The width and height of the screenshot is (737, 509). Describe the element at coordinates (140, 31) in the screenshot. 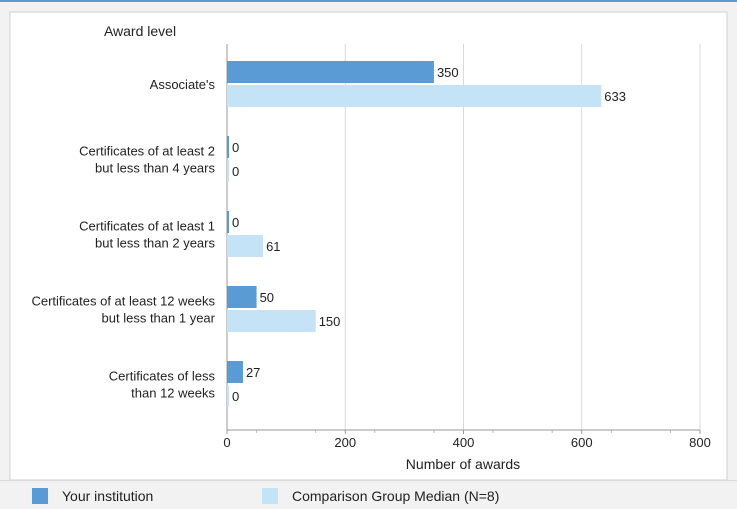

I see `y-axis-title: Award level` at that location.